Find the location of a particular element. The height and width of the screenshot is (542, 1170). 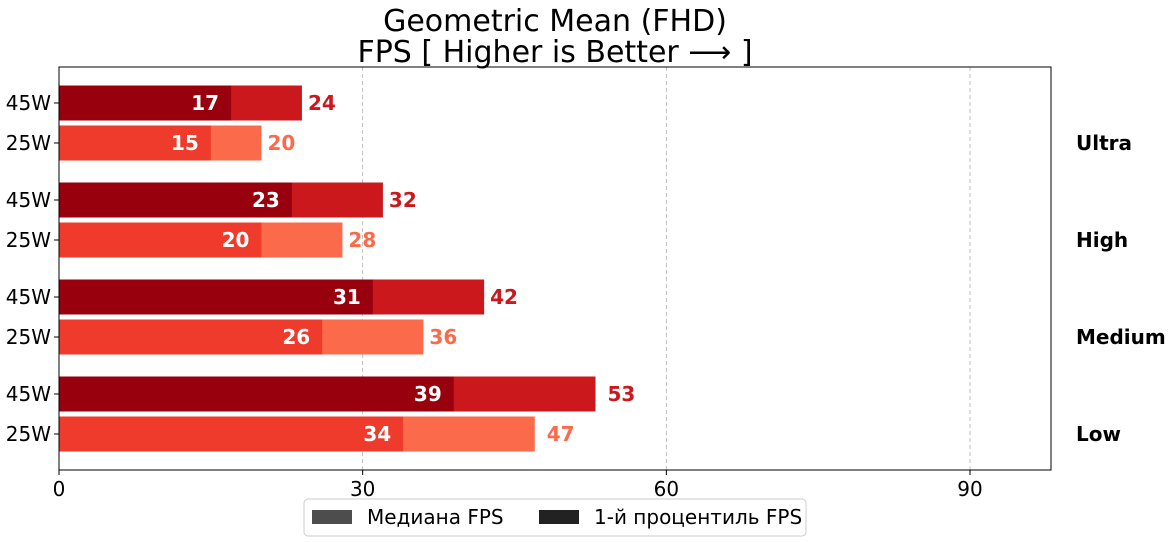

xtick-label-0: 0 is located at coordinates (59, 489).